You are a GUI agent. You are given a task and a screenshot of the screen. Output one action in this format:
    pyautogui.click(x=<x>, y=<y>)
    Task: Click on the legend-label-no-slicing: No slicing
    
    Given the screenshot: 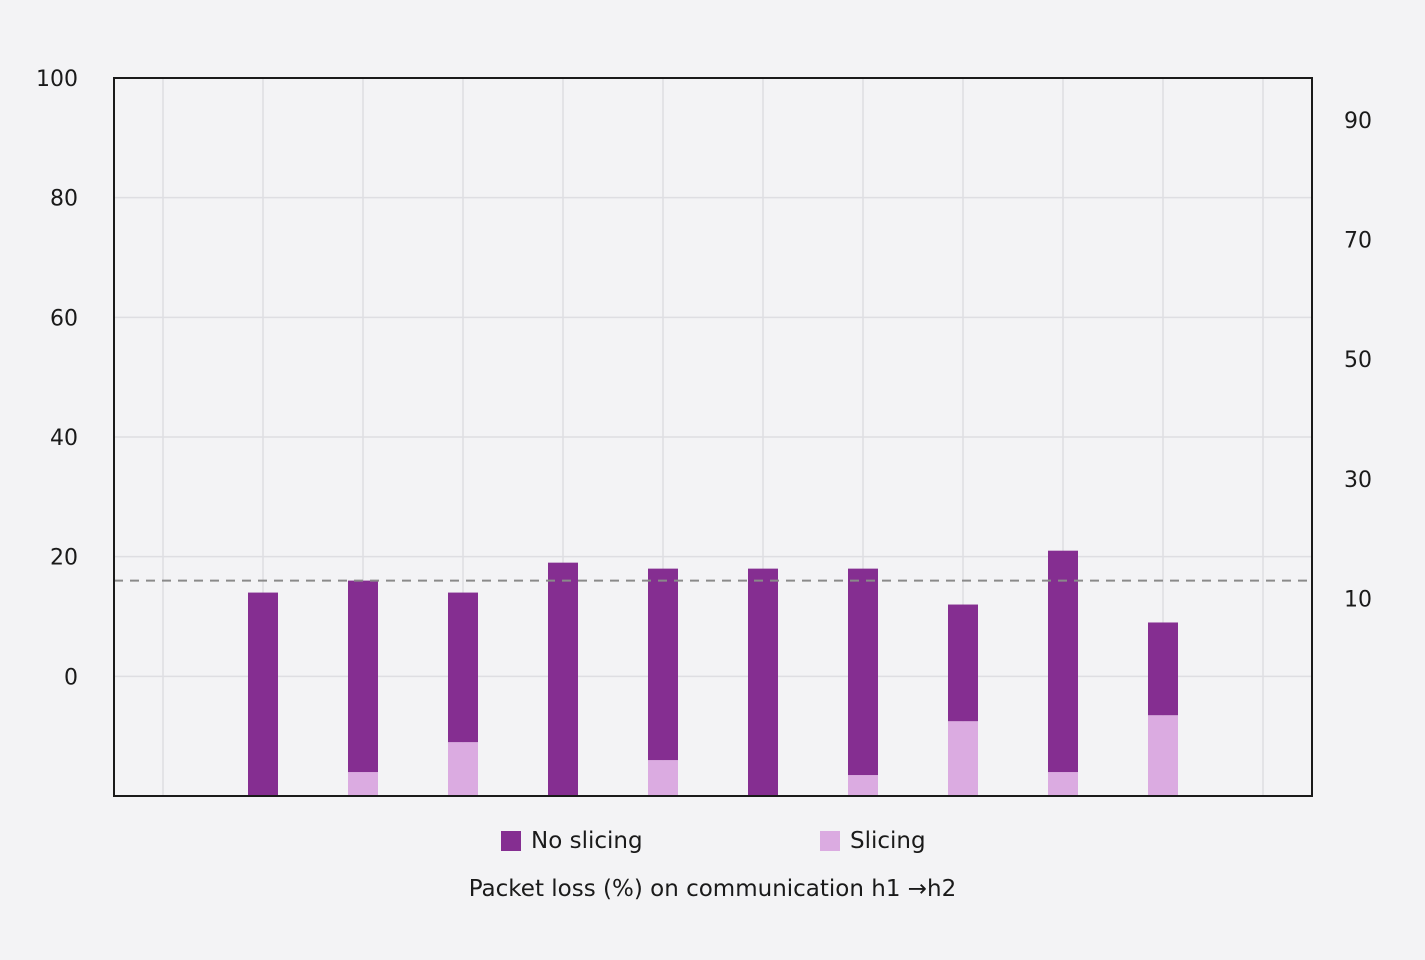 What is the action you would take?
    pyautogui.click(x=587, y=841)
    